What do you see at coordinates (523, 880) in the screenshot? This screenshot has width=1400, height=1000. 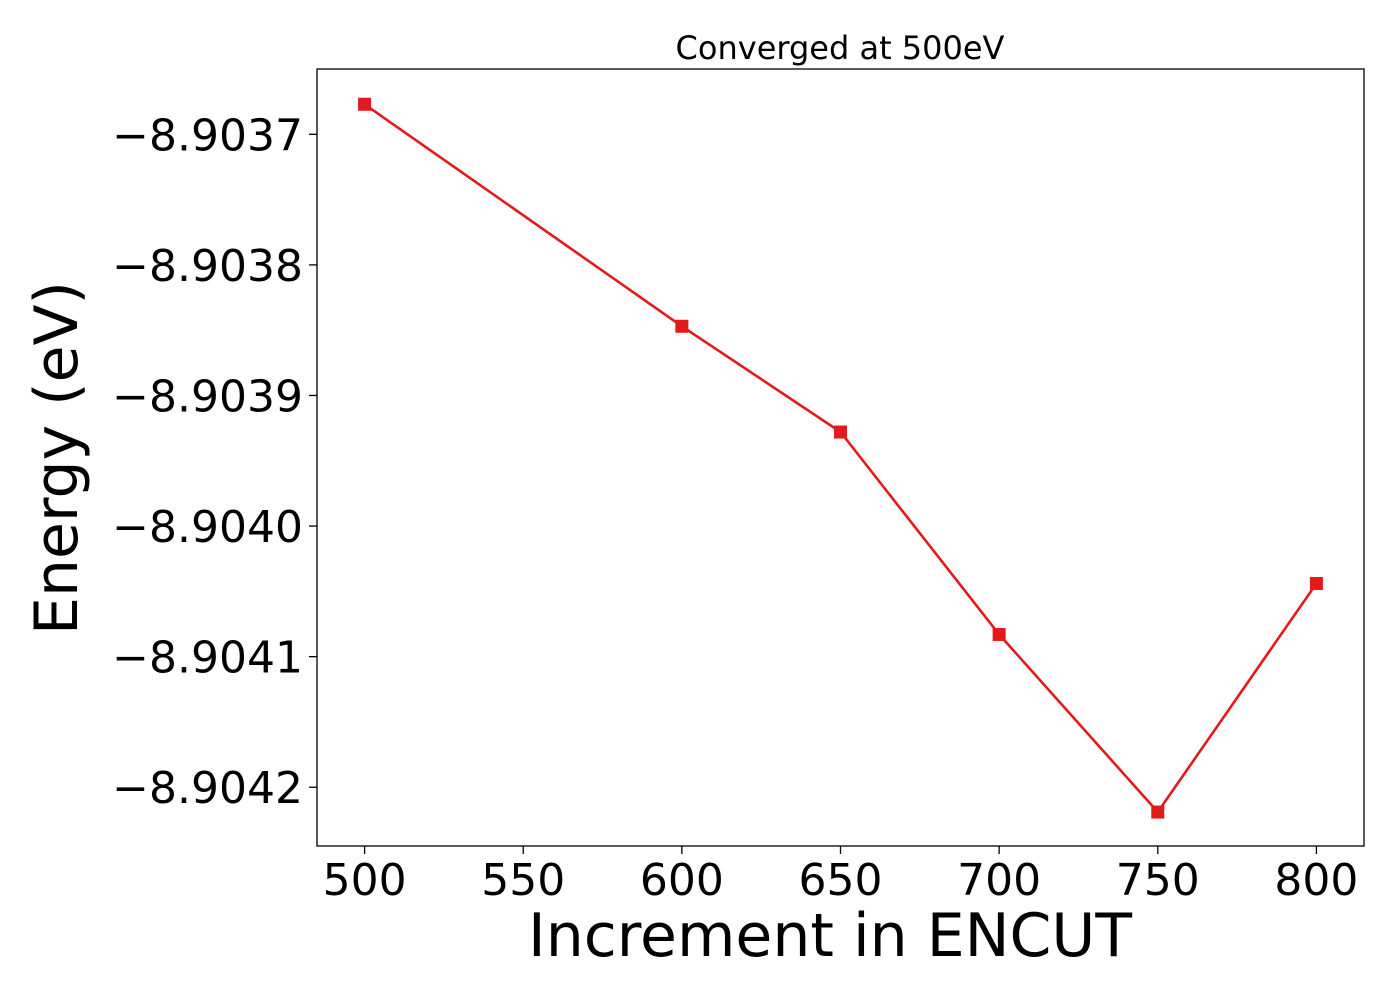 I see `x-tick-label: 550` at bounding box center [523, 880].